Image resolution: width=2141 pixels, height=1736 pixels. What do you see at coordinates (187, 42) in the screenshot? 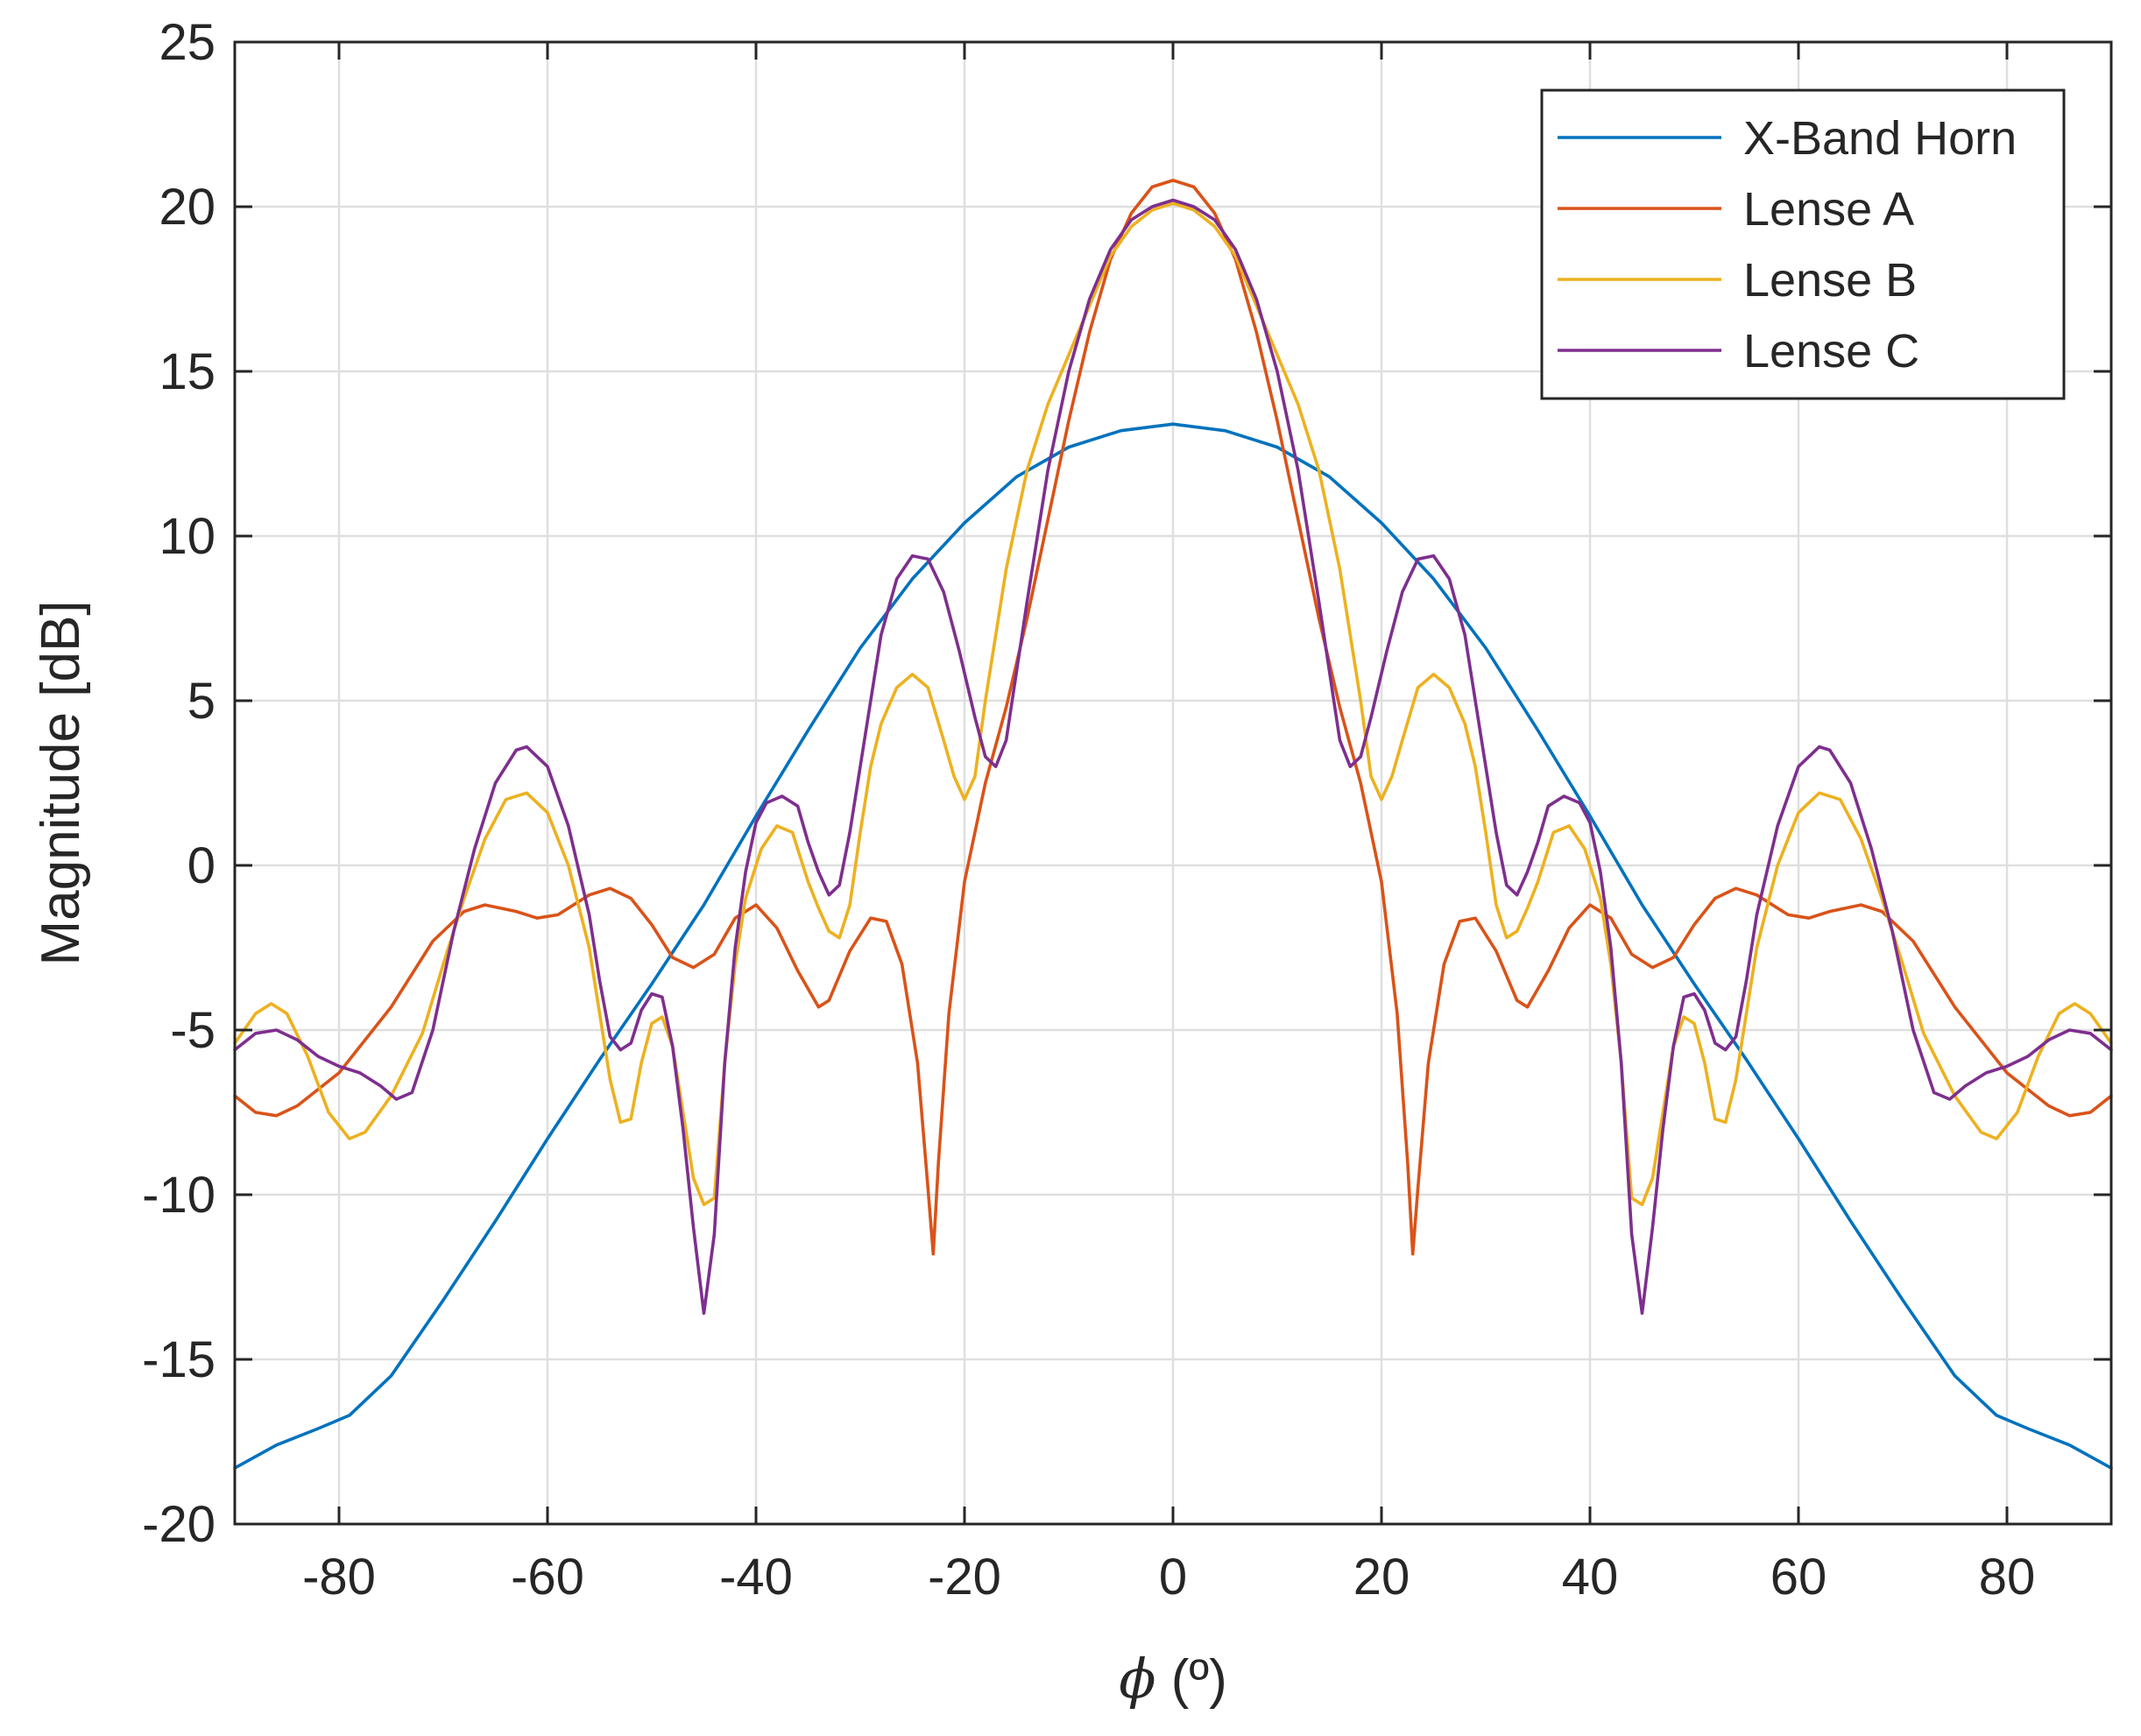
I see `y-tick-label: 25` at bounding box center [187, 42].